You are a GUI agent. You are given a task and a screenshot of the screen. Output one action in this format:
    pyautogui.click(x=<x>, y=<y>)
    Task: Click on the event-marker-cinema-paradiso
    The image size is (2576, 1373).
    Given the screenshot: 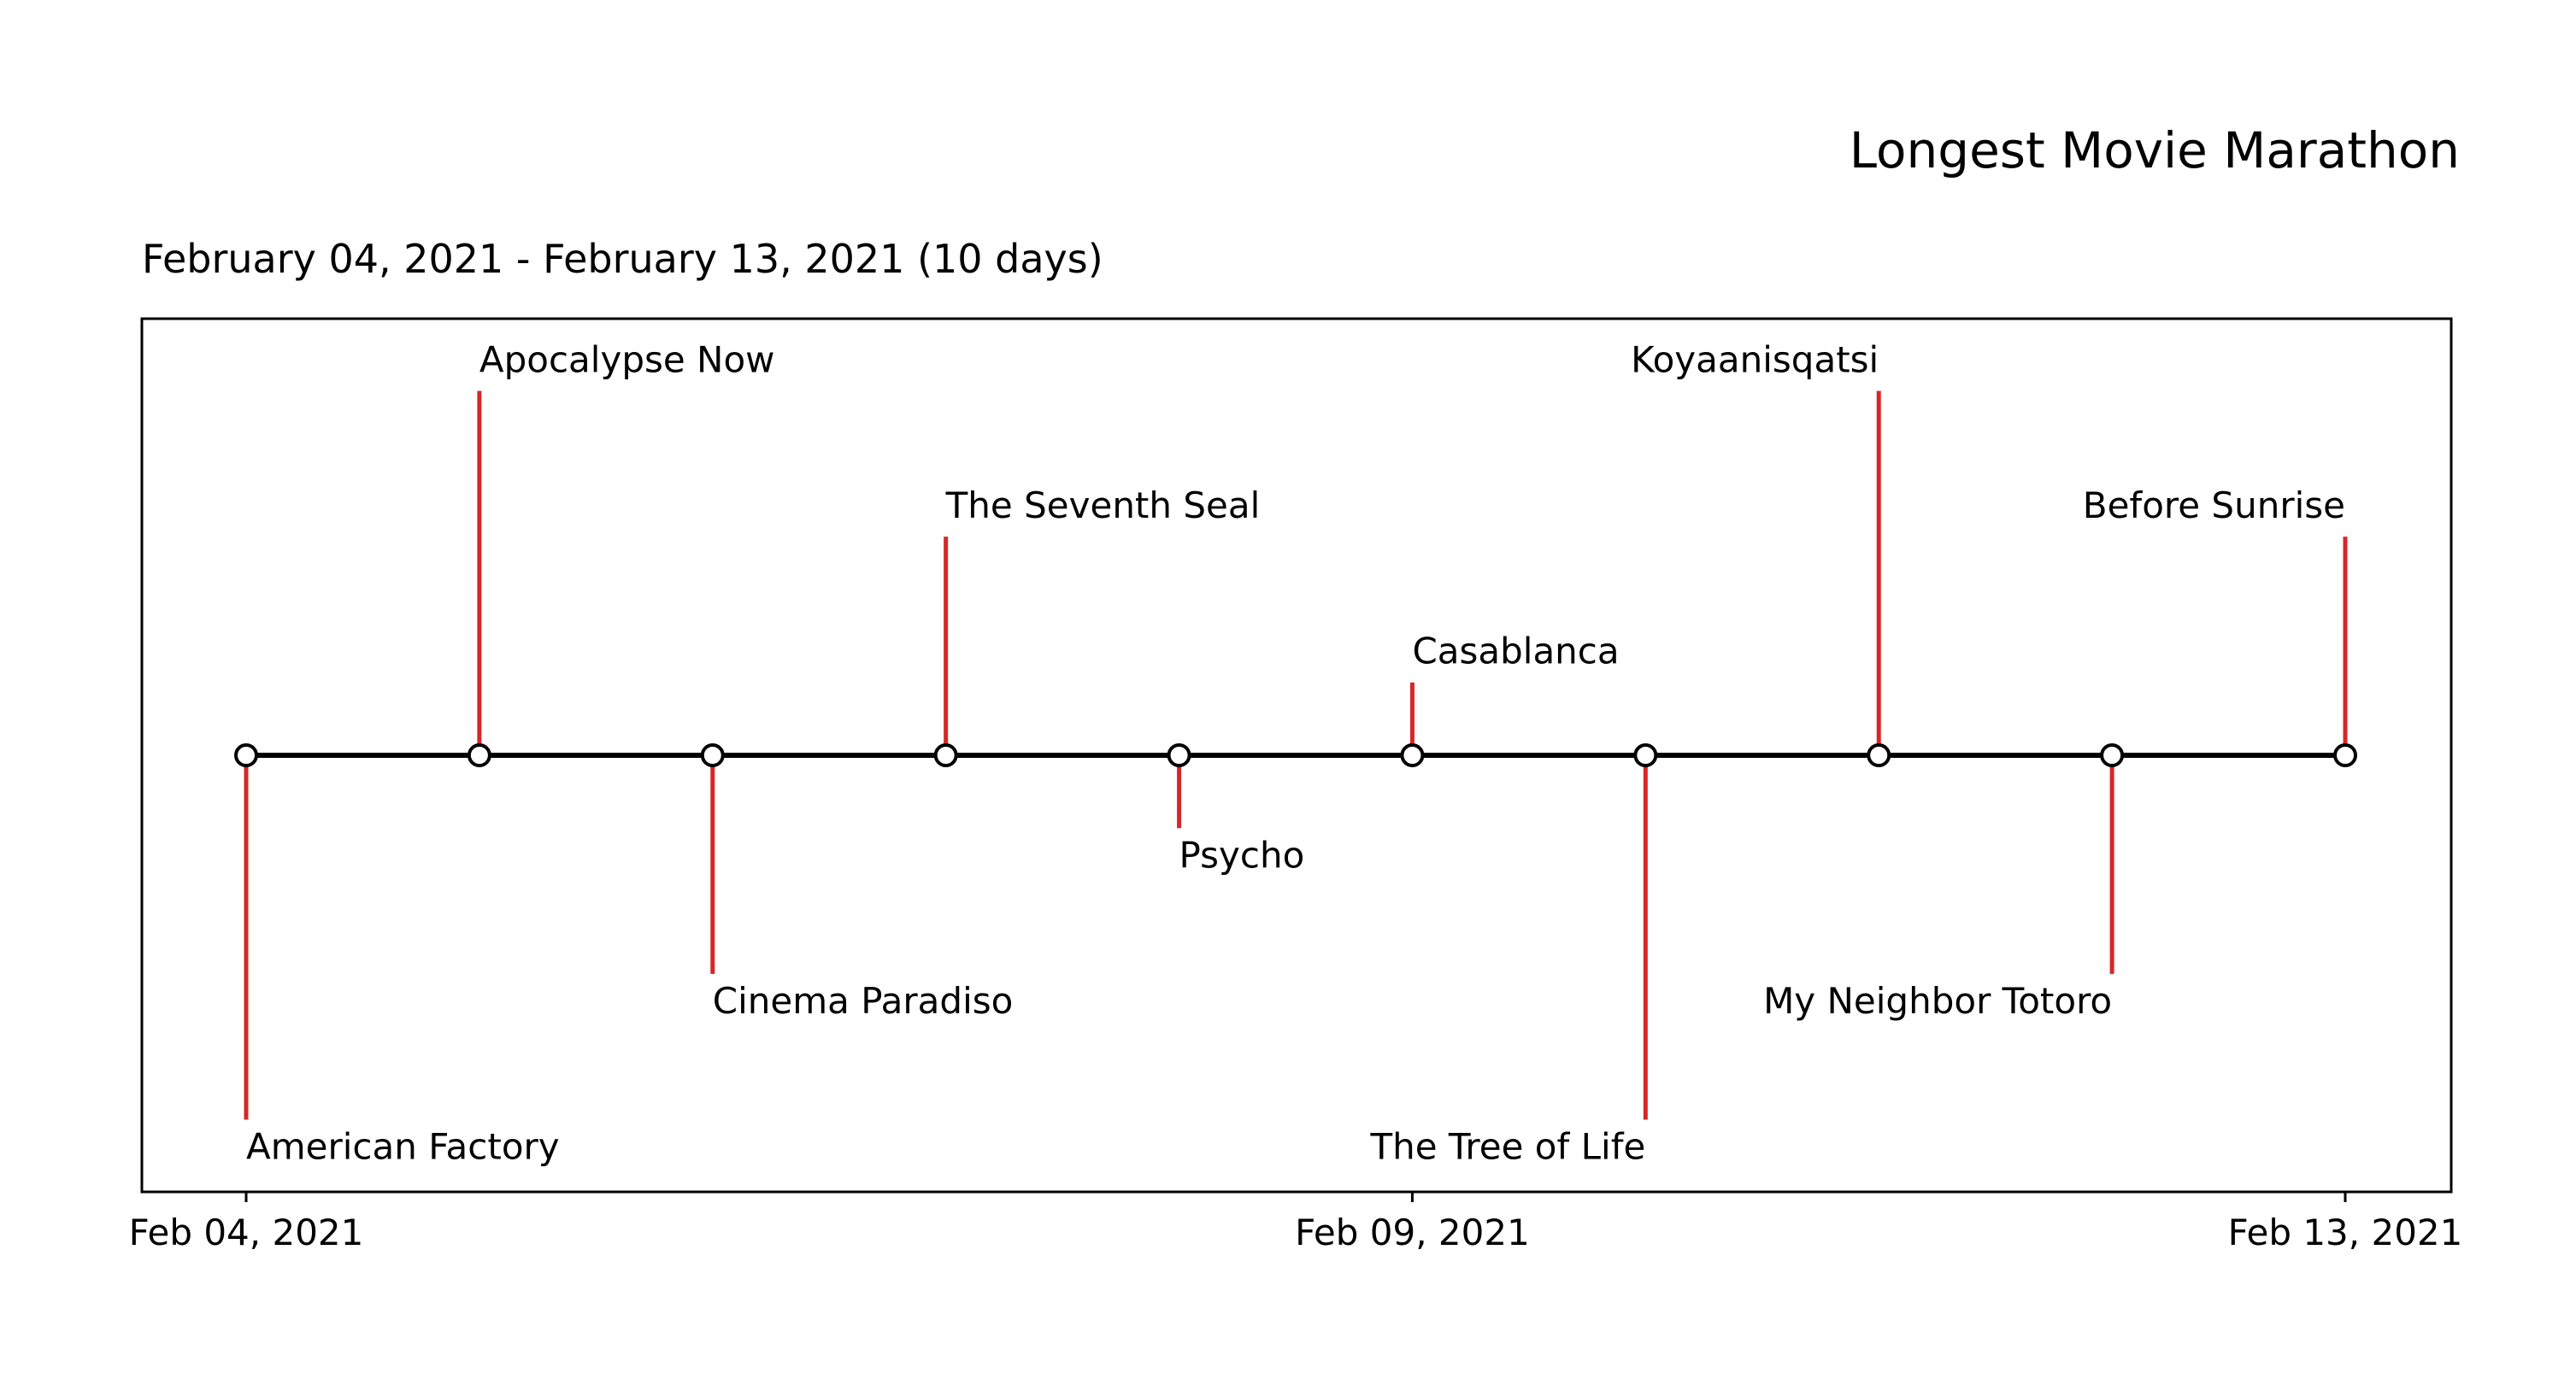 What is the action you would take?
    pyautogui.click(x=712, y=755)
    